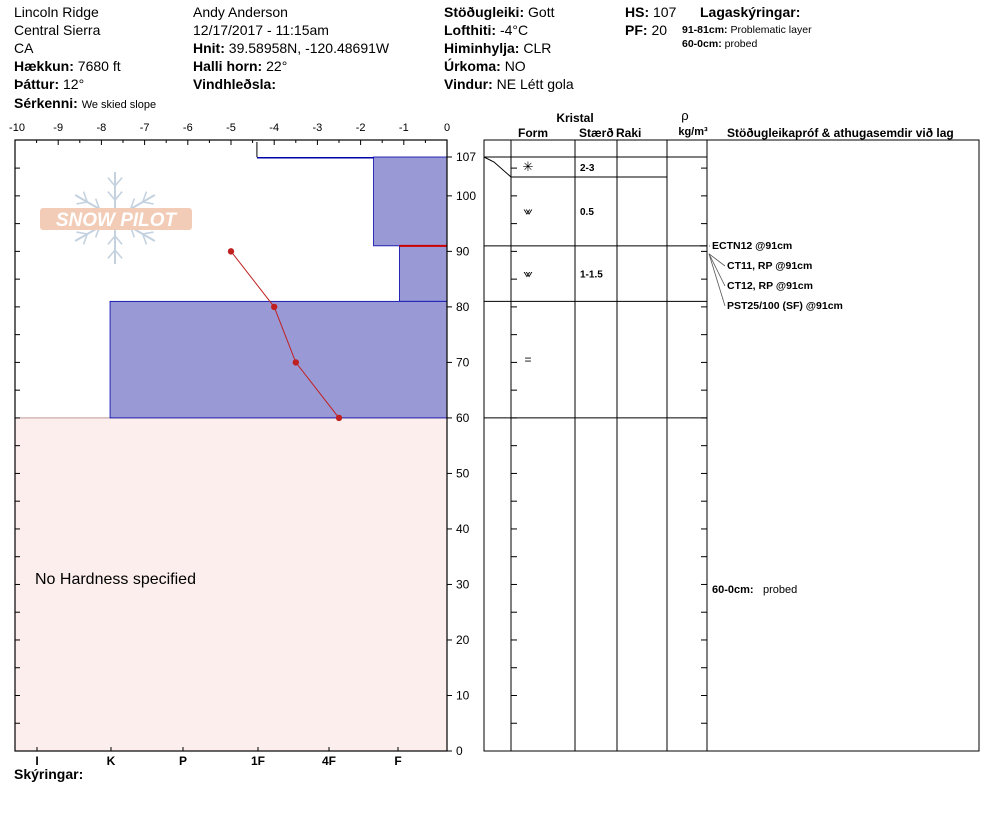 The height and width of the screenshot is (840, 994). Describe the element at coordinates (351, 158) in the screenshot. I see `surface-line` at that location.